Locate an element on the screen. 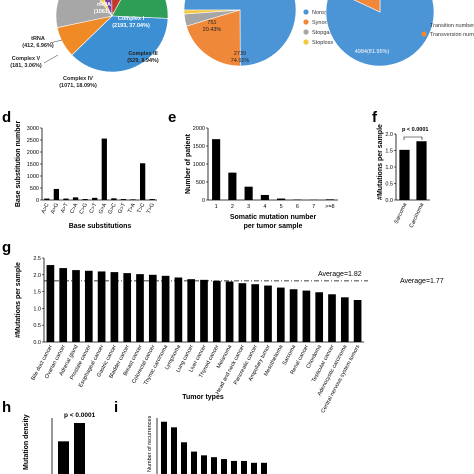 This screenshot has width=474, height=474. panel-letter-i: i is located at coordinates (116, 407).